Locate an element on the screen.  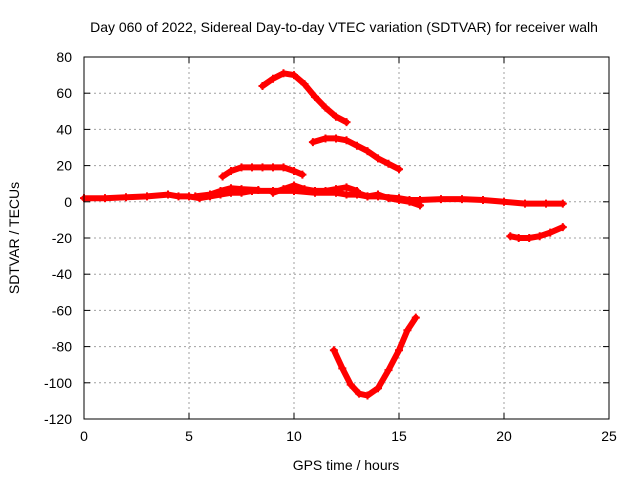
y-tick-label: 40 is located at coordinates (64, 129).